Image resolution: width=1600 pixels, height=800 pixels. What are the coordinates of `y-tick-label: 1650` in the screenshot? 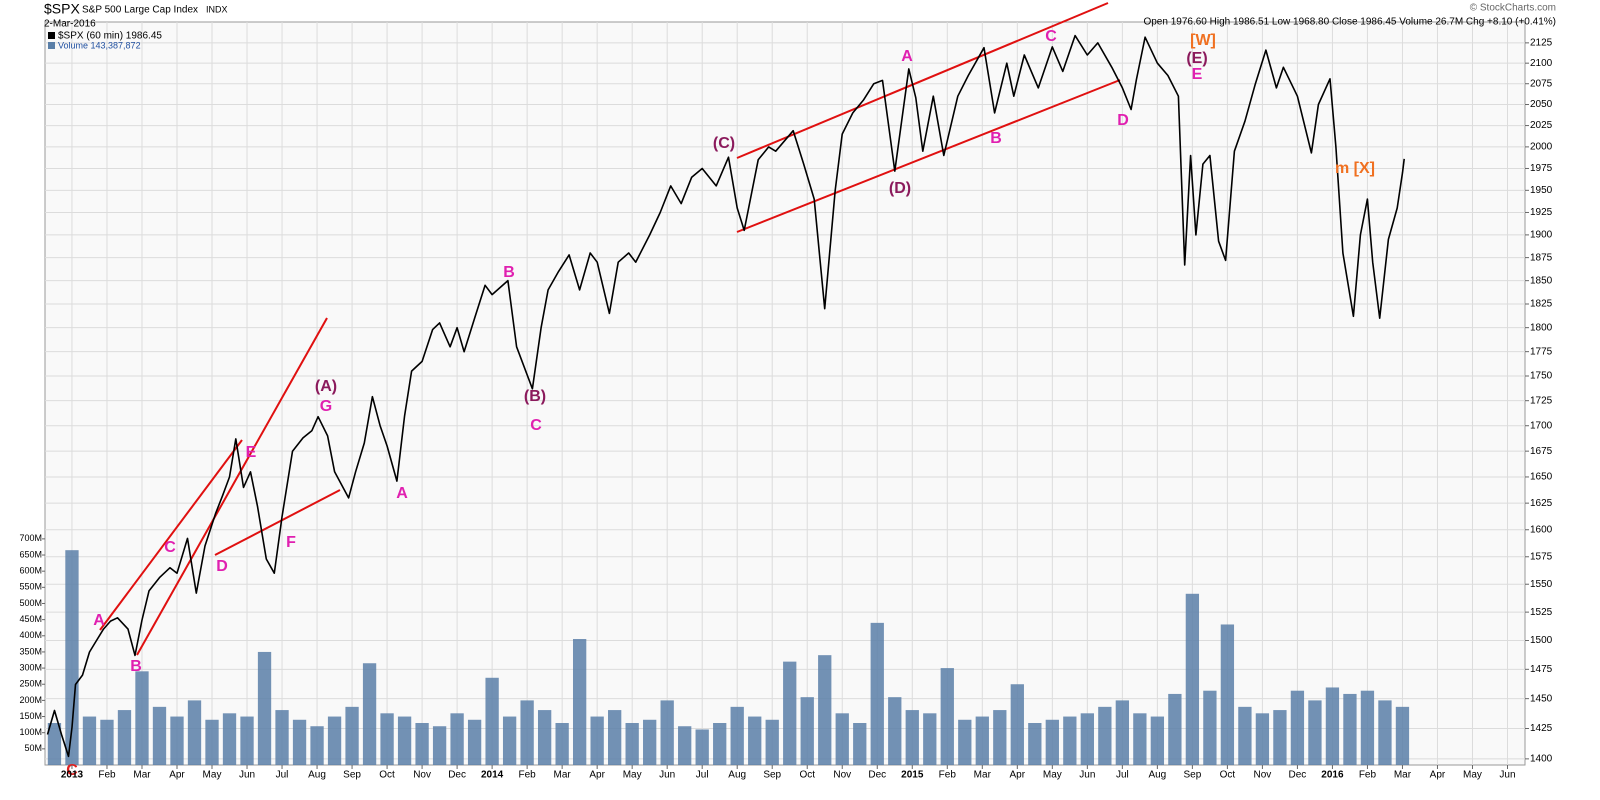 It's located at (1541, 477).